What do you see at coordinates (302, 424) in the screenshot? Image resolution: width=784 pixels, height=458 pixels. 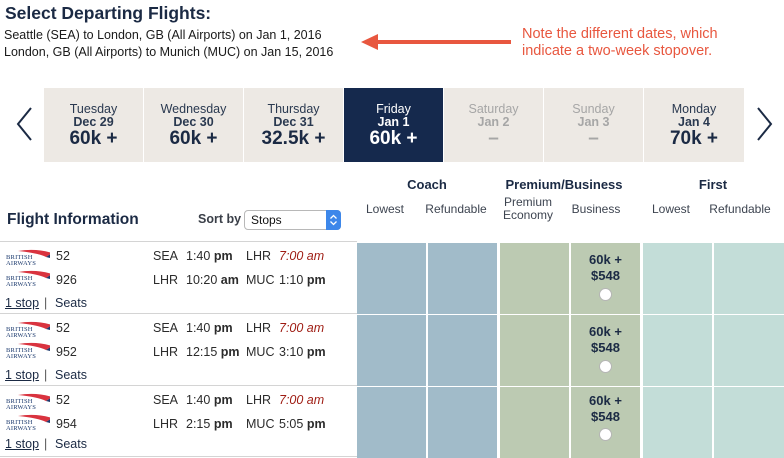 I see `arrival-time: 5:05 pm` at bounding box center [302, 424].